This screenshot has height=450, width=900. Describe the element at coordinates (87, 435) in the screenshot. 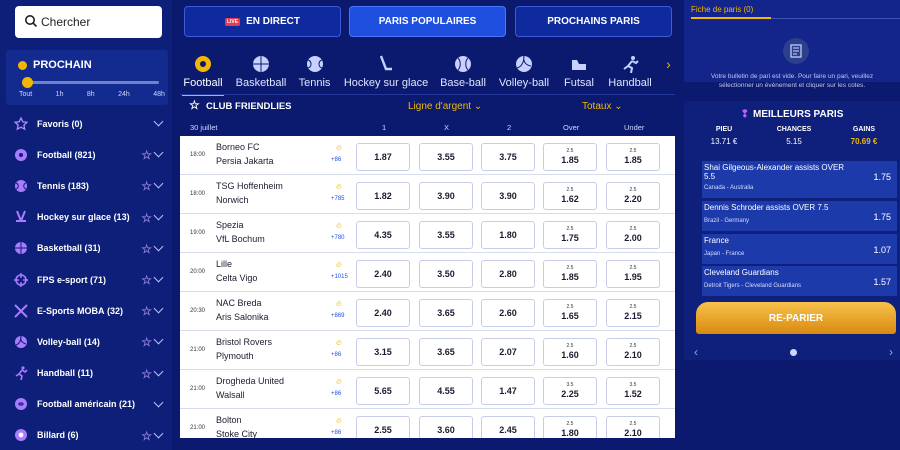

I see `sidebar-item-billard: Billard (6) ☆` at that location.